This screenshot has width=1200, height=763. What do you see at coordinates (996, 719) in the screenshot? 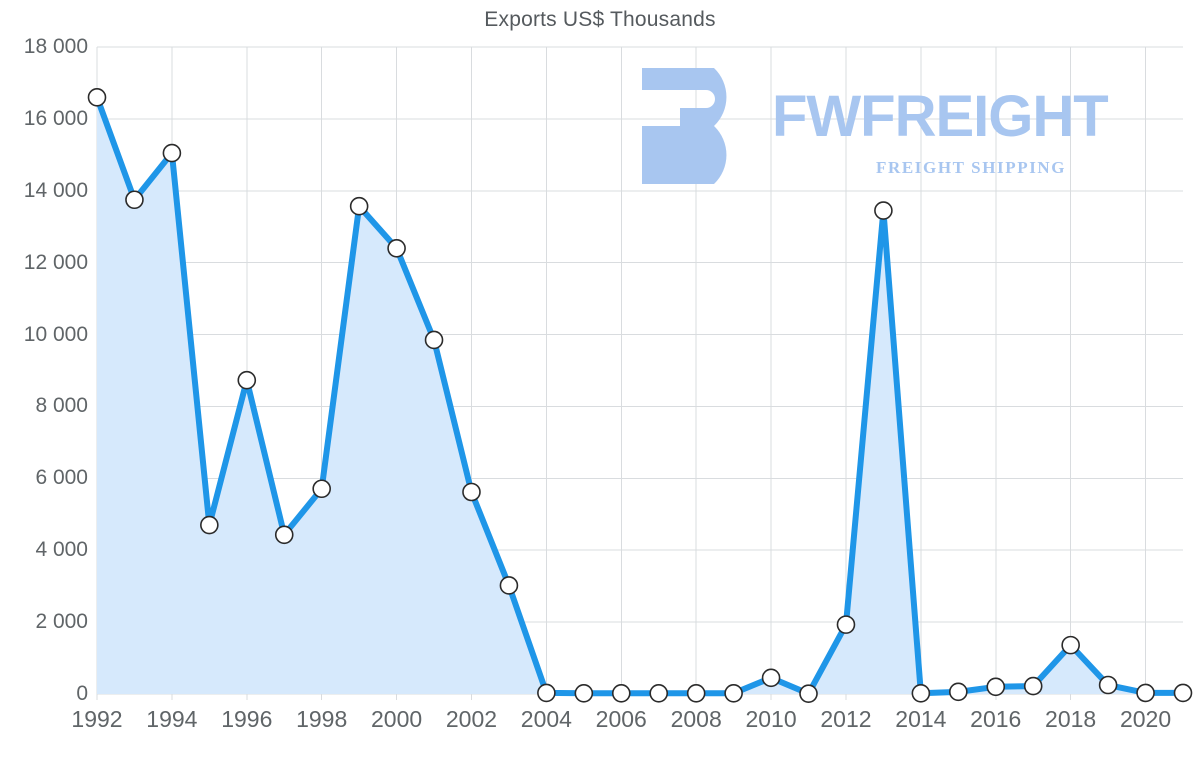
I see `x-axis-tick-label: 2016` at bounding box center [996, 719].